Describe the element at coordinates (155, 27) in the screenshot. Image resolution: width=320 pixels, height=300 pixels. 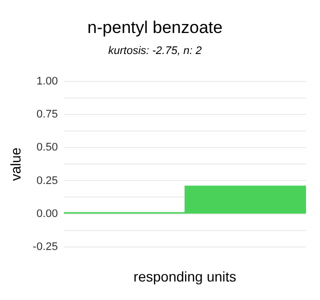
I see `chart-title: n-pentyl benzoate` at that location.